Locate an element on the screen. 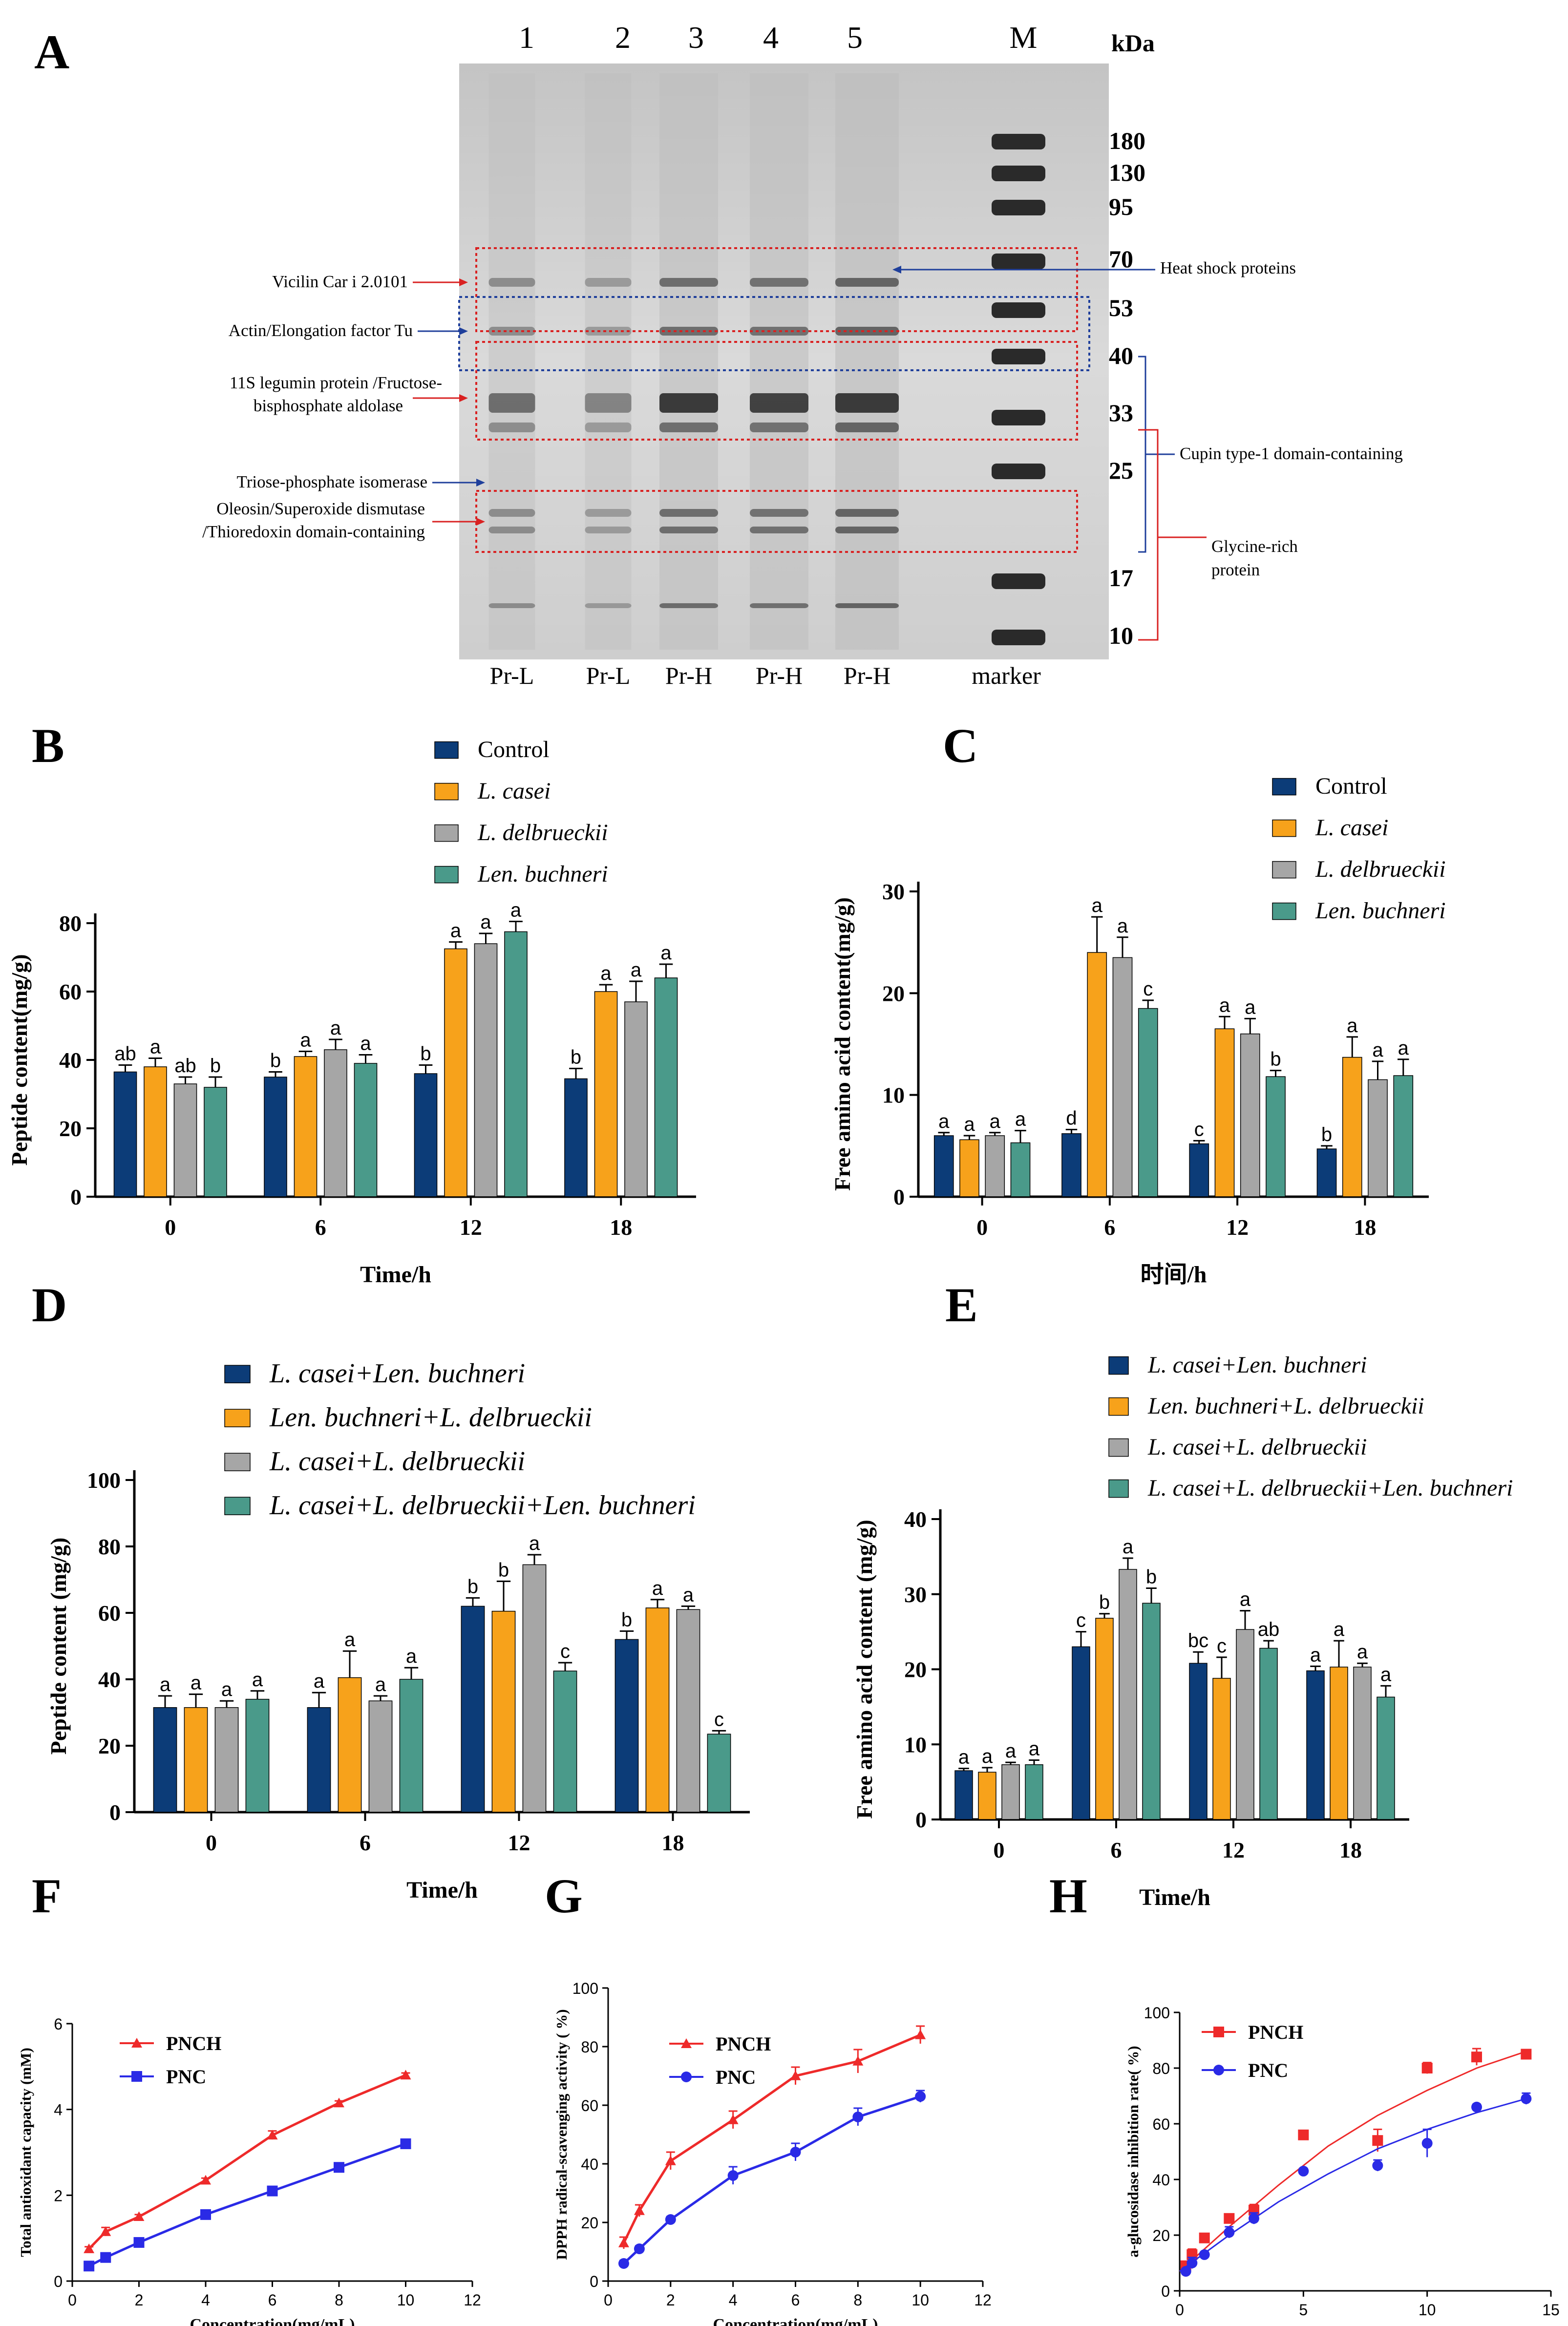 The width and height of the screenshot is (1568, 2326). y-tick-label: 80 is located at coordinates (109, 1546).